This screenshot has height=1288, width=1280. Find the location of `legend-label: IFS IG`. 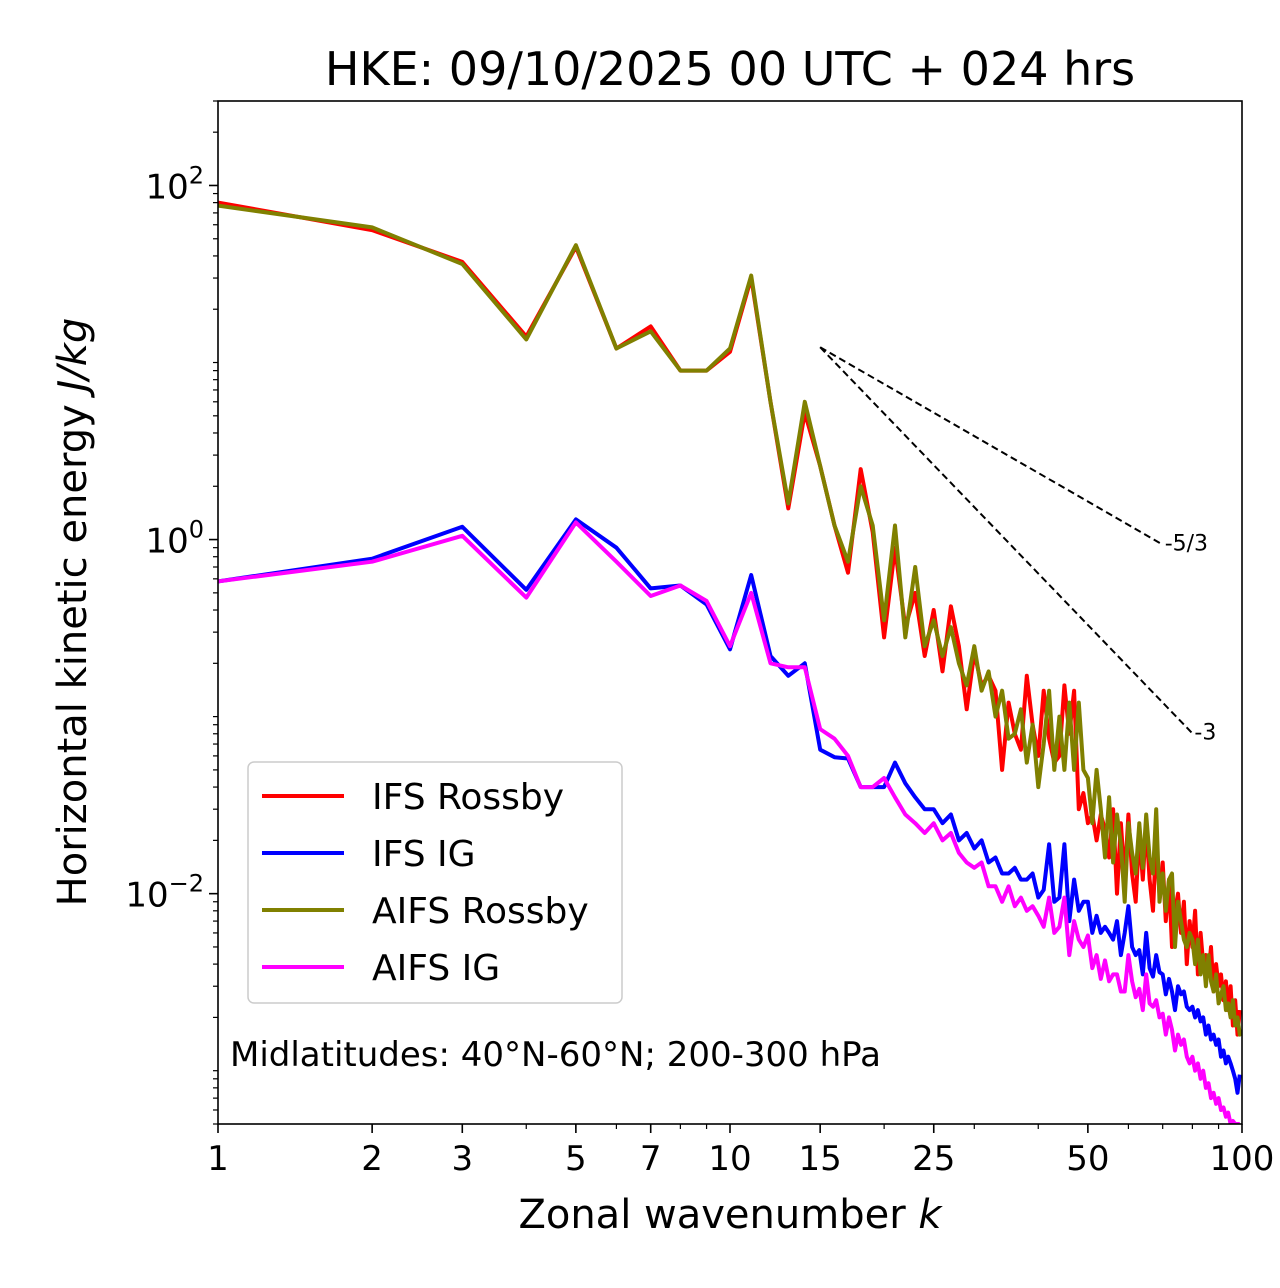

legend-label: IFS IG is located at coordinates (424, 854).